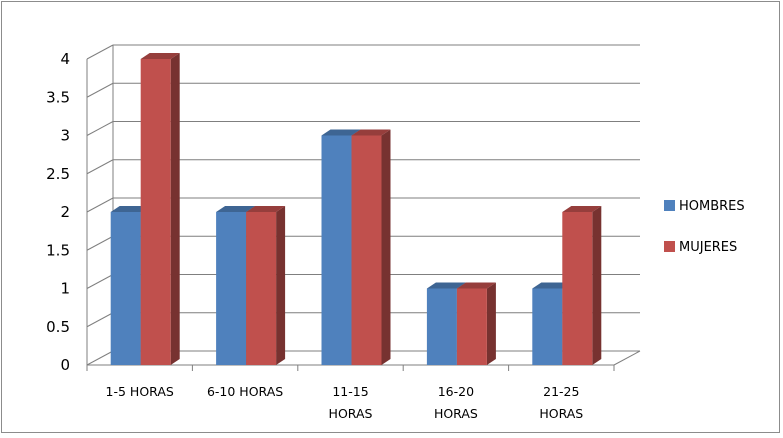 The height and width of the screenshot is (438, 783). I want to click on y-tick-label: 0.5, so click(58, 327).